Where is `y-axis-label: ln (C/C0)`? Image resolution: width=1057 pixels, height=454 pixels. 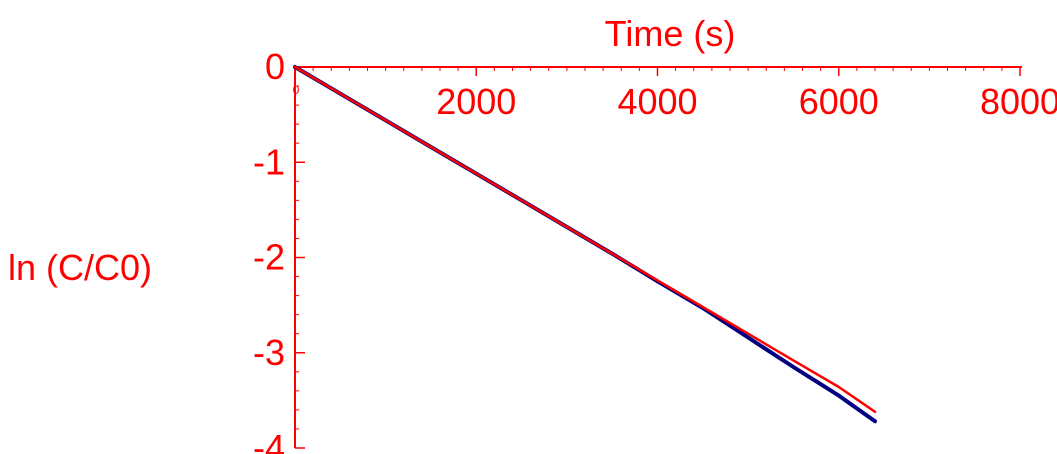 y-axis-label: ln (C/C0) is located at coordinates (80, 267).